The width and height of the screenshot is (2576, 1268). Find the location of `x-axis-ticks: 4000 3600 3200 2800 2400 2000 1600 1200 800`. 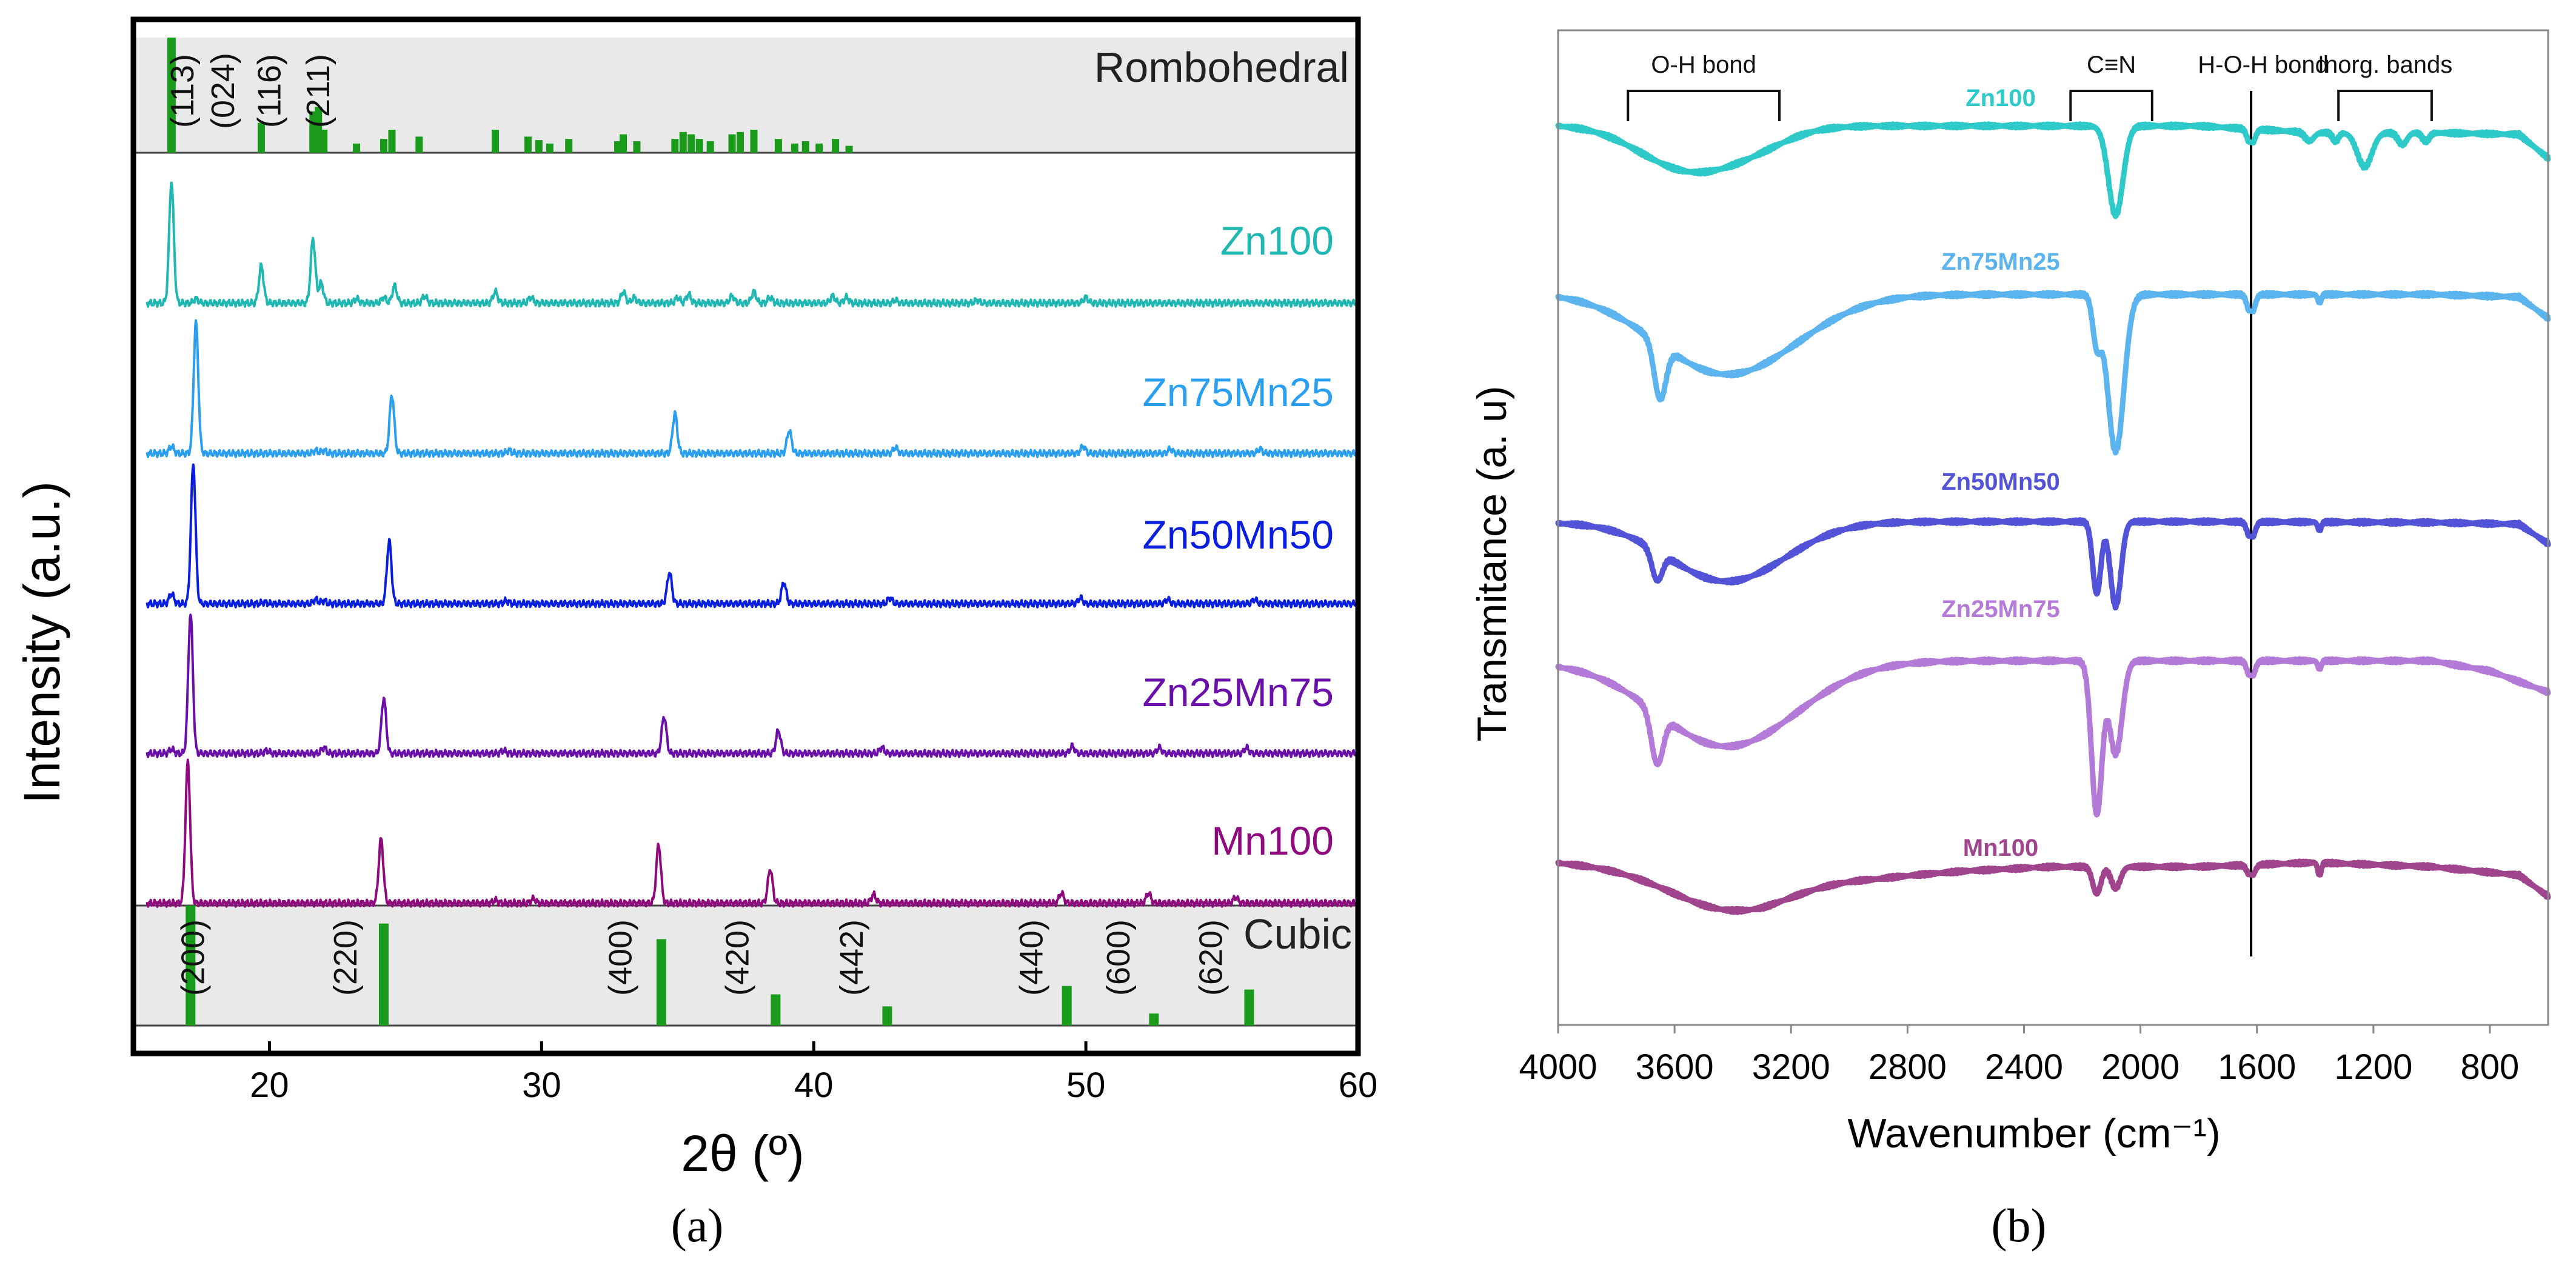

x-axis-ticks: 4000 3600 3200 2800 2400 2000 1600 1200 800 is located at coordinates (2019, 1056).